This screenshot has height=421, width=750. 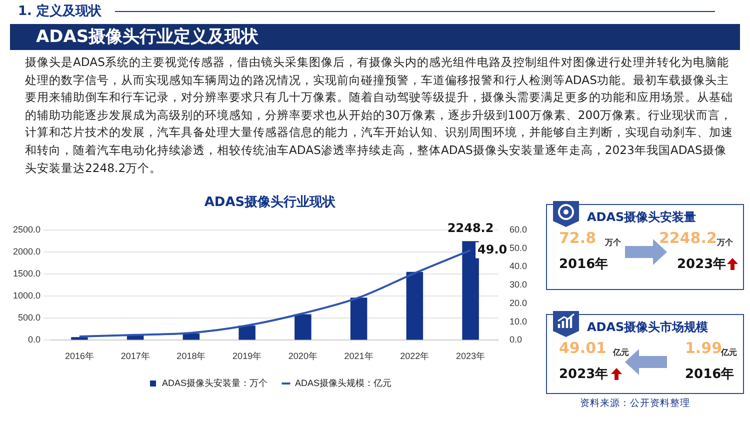 What do you see at coordinates (577, 238) in the screenshot?
I see `text: 72.8` at bounding box center [577, 238].